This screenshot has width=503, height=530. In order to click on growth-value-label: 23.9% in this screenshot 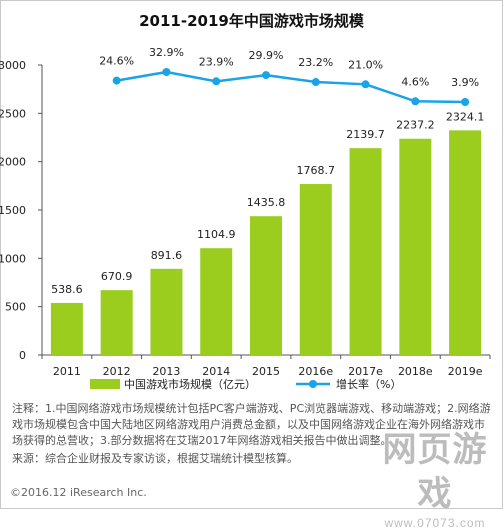, I will do `click(216, 61)`.